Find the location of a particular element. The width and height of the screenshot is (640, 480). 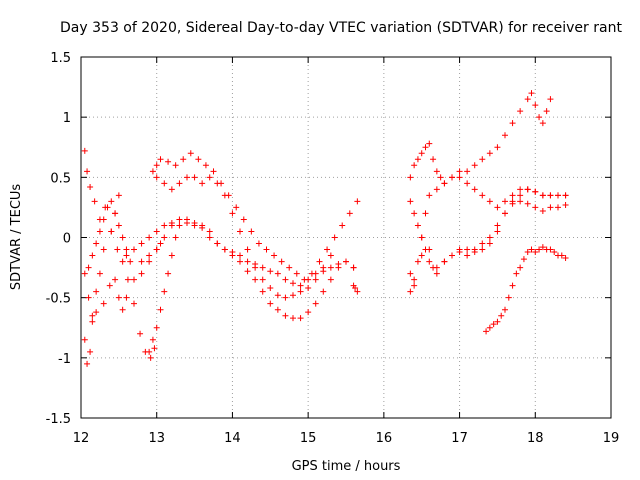

x-axis-label: GPS time / hours is located at coordinates (346, 466).